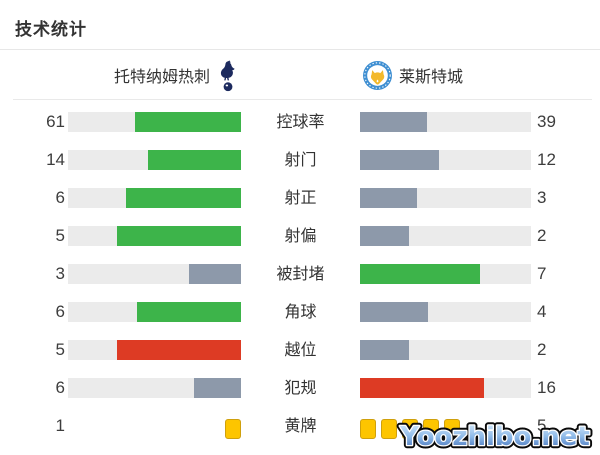 This screenshot has width=600, height=455. I want to click on stat-row: 6 射正 3, so click(300, 207).